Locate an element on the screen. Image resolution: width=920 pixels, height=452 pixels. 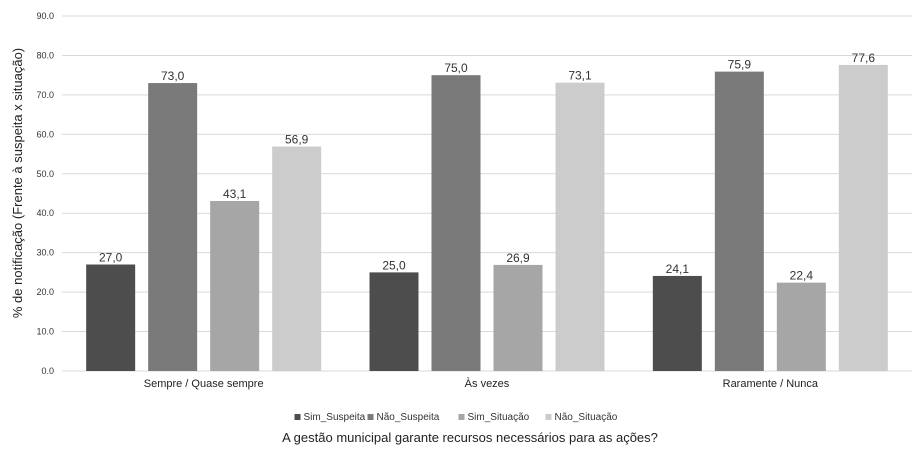
legend-entry: Sim_Situação is located at coordinates (499, 417).